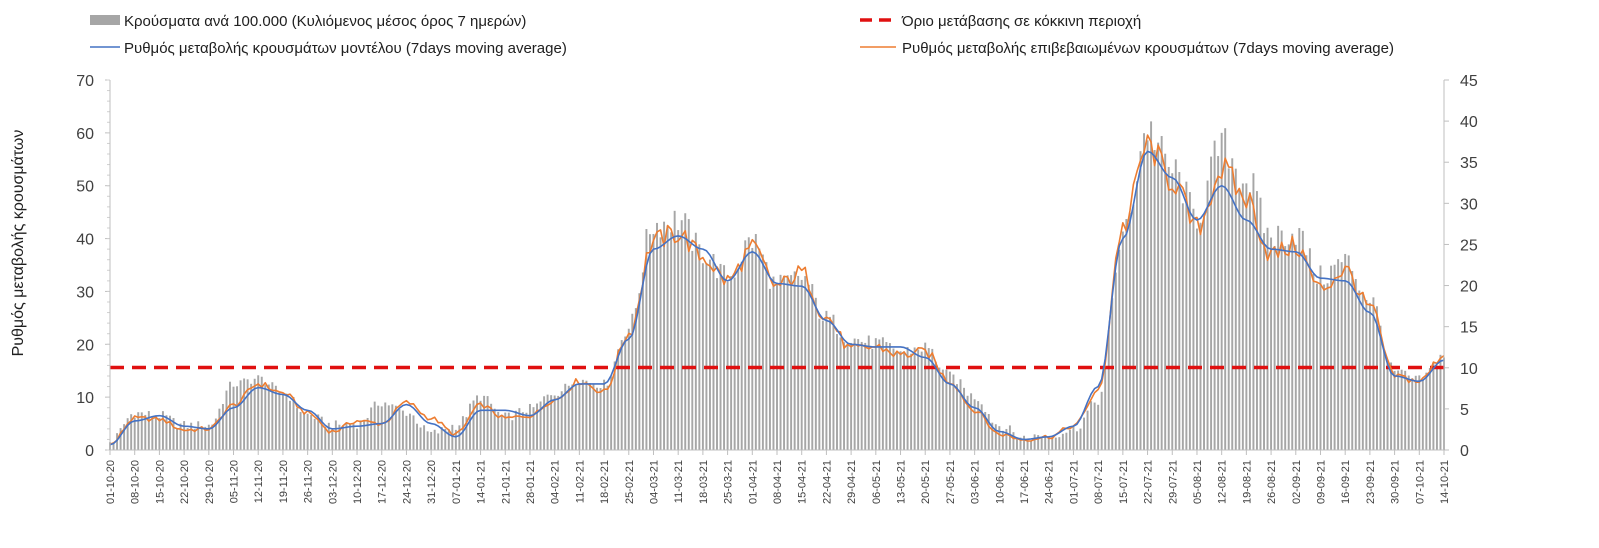  Describe the element at coordinates (1025, 482) in the screenshot. I see `x-tick-label: 17-06-21` at that location.